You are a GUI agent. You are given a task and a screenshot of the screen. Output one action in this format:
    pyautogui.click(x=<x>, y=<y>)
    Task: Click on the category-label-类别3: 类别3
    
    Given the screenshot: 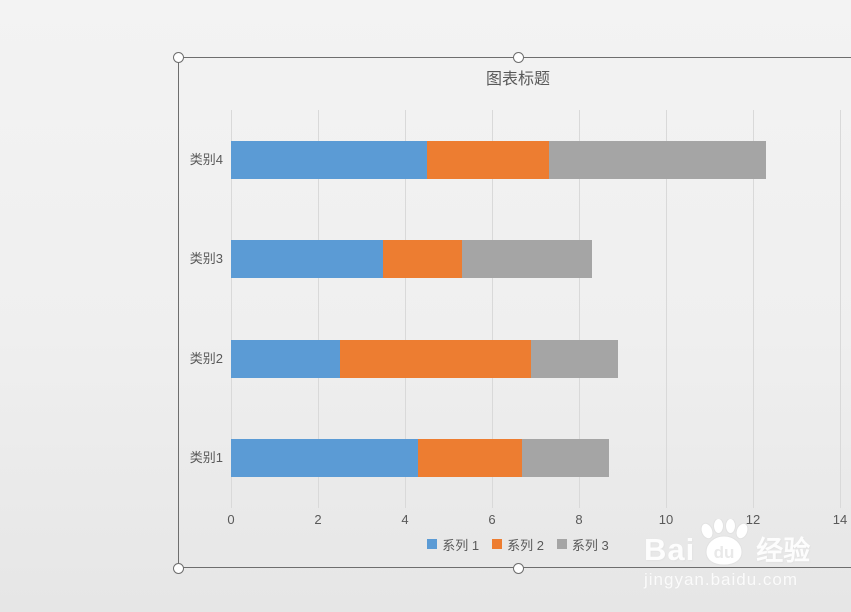 What is the action you would take?
    pyautogui.click(x=206, y=259)
    